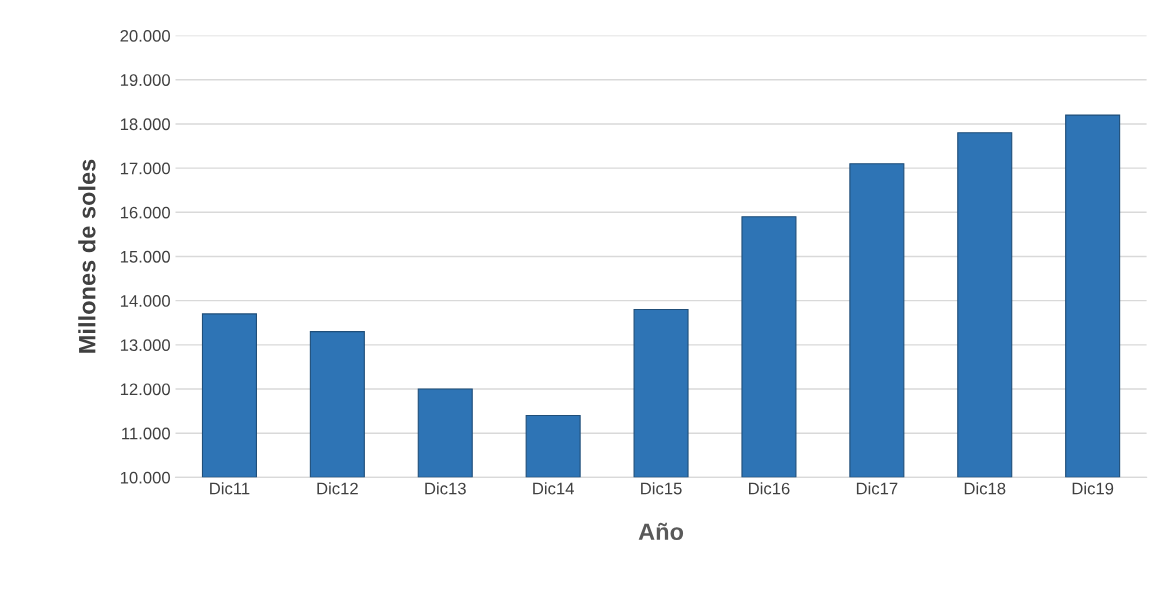 The width and height of the screenshot is (1170, 593). What do you see at coordinates (661, 488) in the screenshot?
I see `x-tick-label: Dic15` at bounding box center [661, 488].